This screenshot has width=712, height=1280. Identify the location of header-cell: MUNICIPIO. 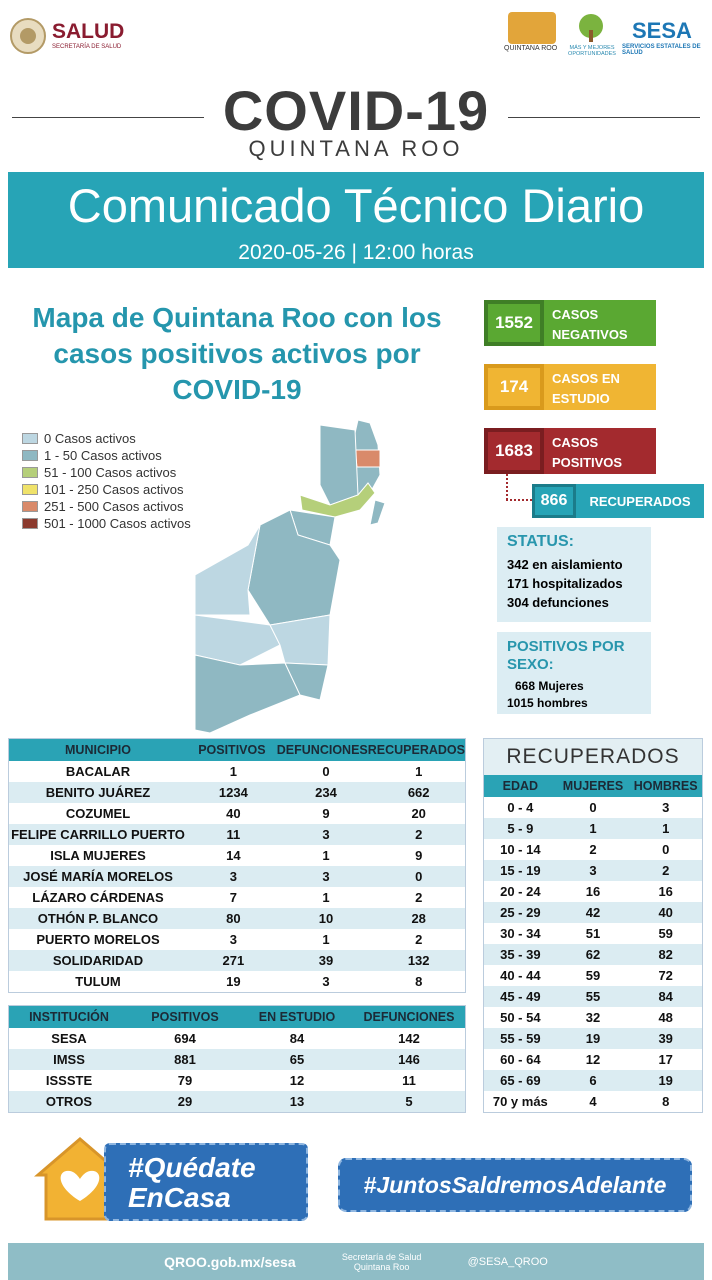
(98, 750).